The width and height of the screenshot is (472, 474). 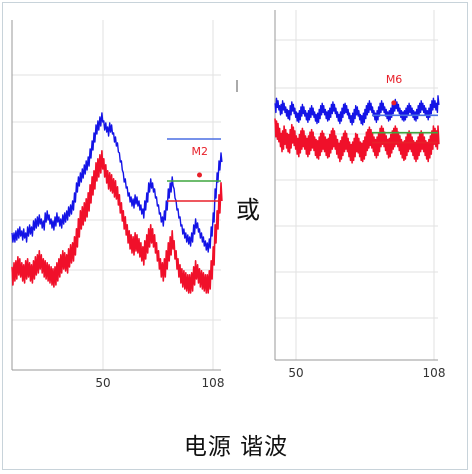 I want to click on marker-label: M2, so click(x=200, y=151).